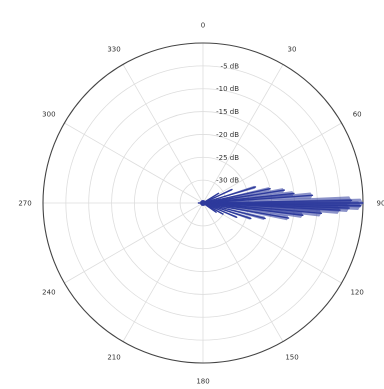 This screenshot has height=389, width=384. I want to click on angle-tick-label: 150, so click(291, 358).